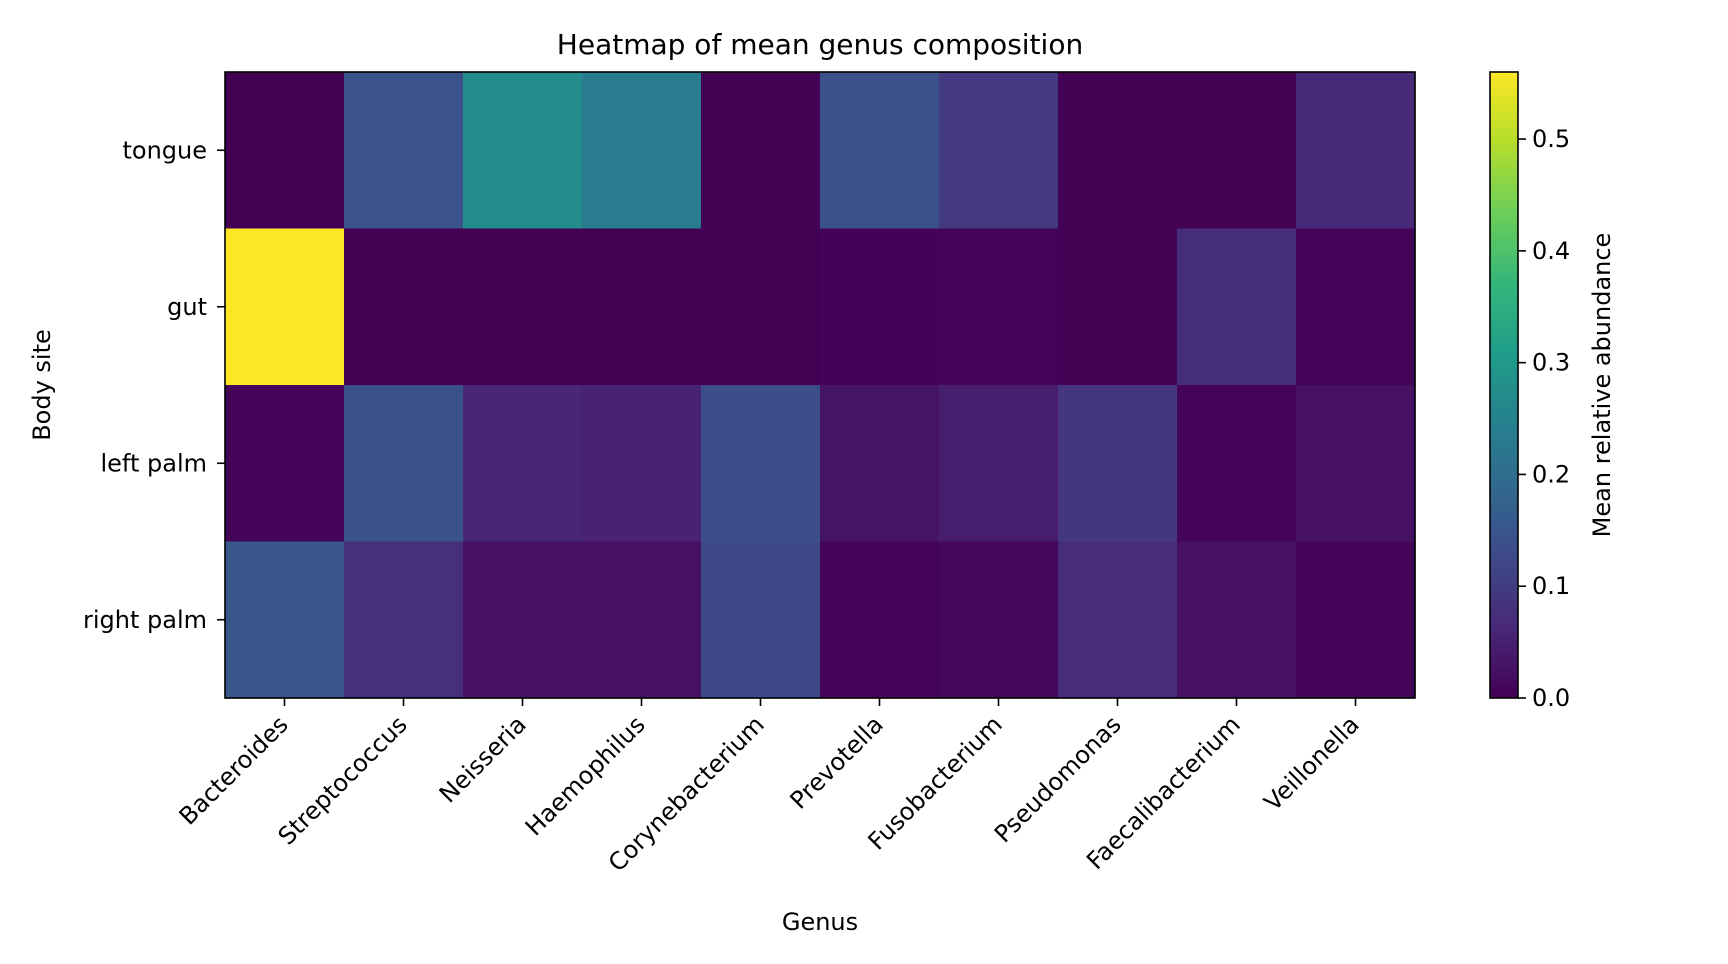 The width and height of the screenshot is (1728, 964). What do you see at coordinates (820, 44) in the screenshot?
I see `chart-title: Heatmap of mean genus composition` at bounding box center [820, 44].